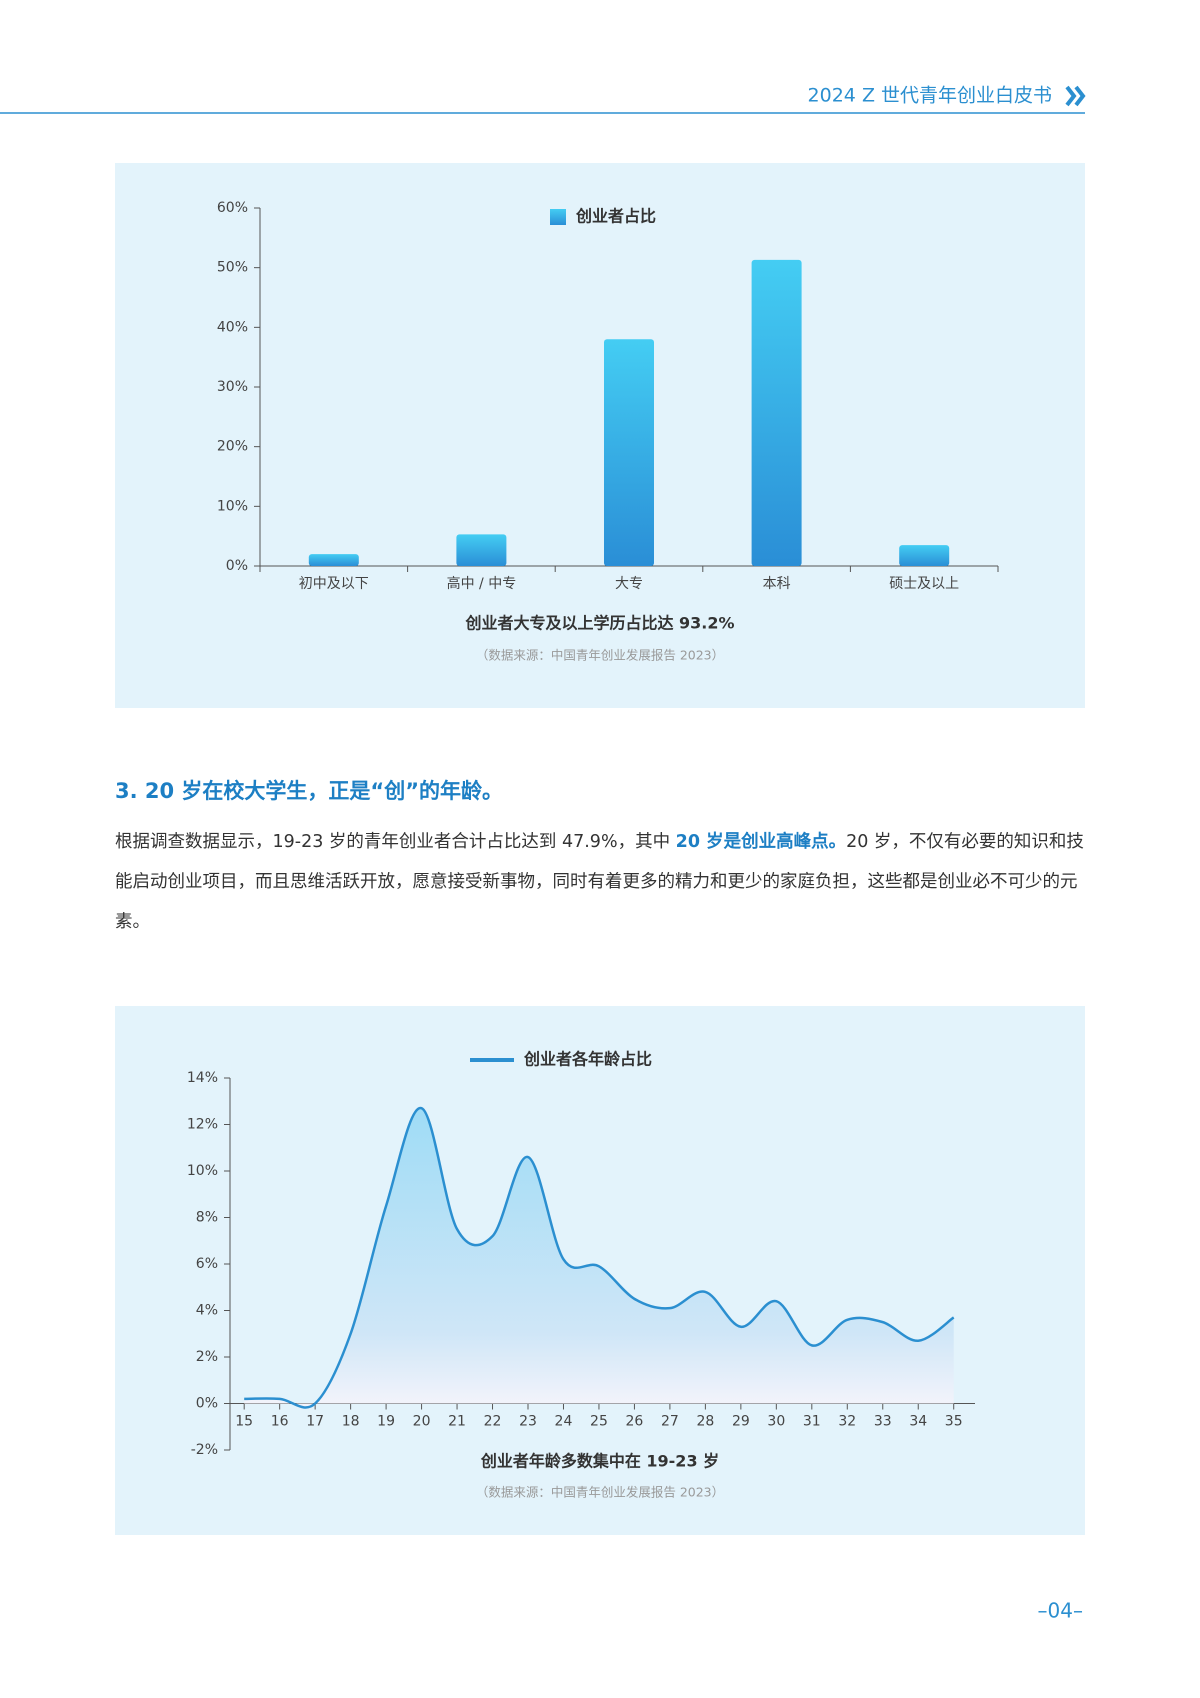 The height and width of the screenshot is (1698, 1200). I want to click on x-tick-label: 27, so click(670, 1422).